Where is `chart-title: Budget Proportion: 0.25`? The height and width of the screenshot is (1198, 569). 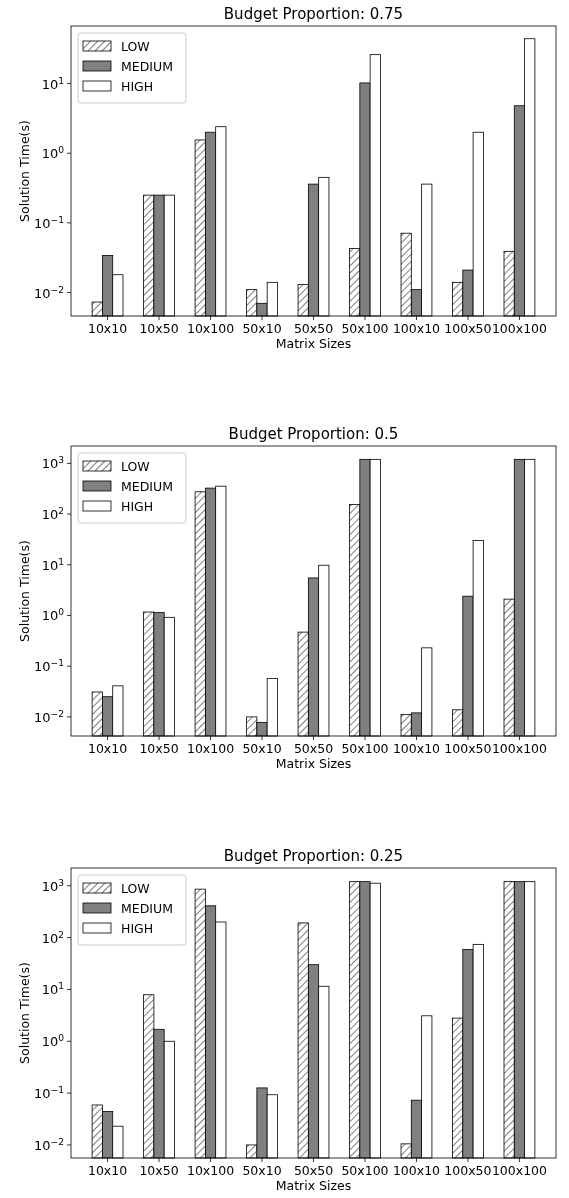 chart-title: Budget Proportion: 0.25 is located at coordinates (313, 856).